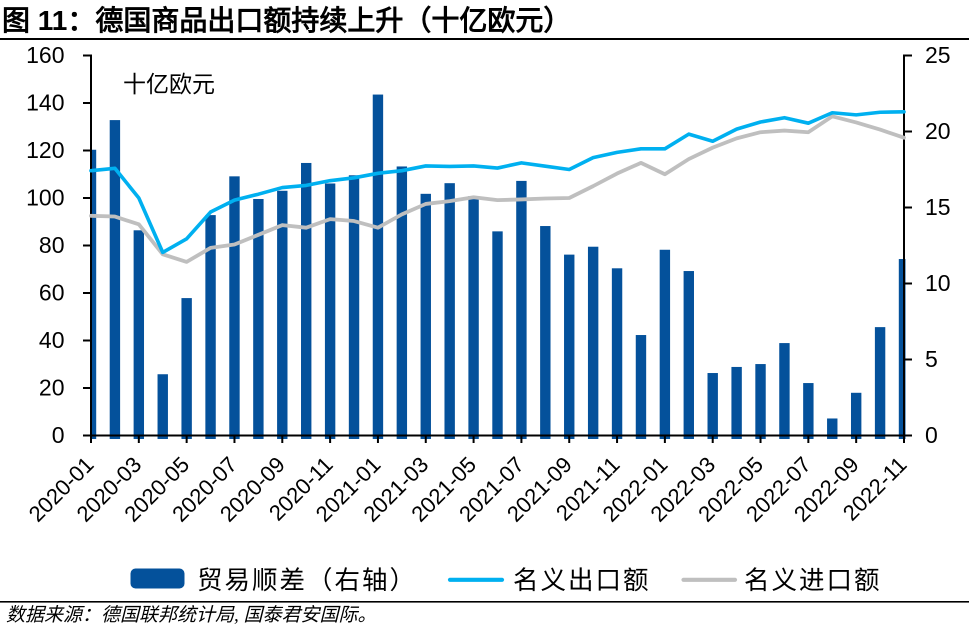 This screenshot has width=969, height=629. I want to click on svg-text: 60, so click(52, 293).